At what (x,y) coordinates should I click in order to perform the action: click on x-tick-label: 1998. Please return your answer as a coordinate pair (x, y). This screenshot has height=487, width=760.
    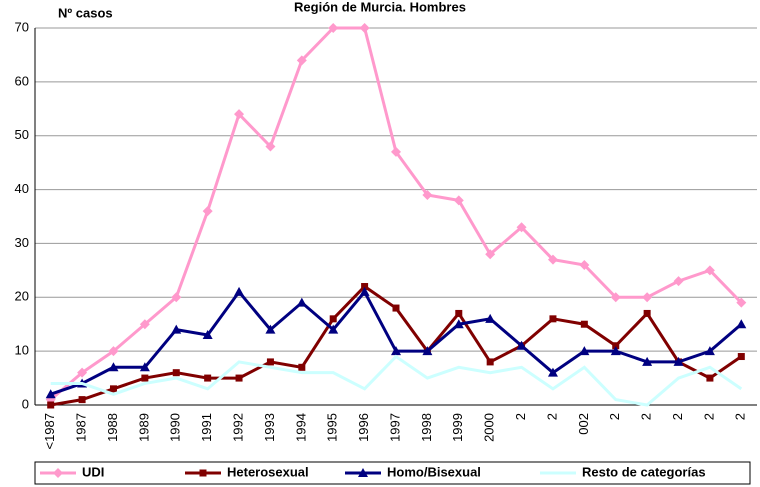
    Looking at the image, I should click on (426, 427).